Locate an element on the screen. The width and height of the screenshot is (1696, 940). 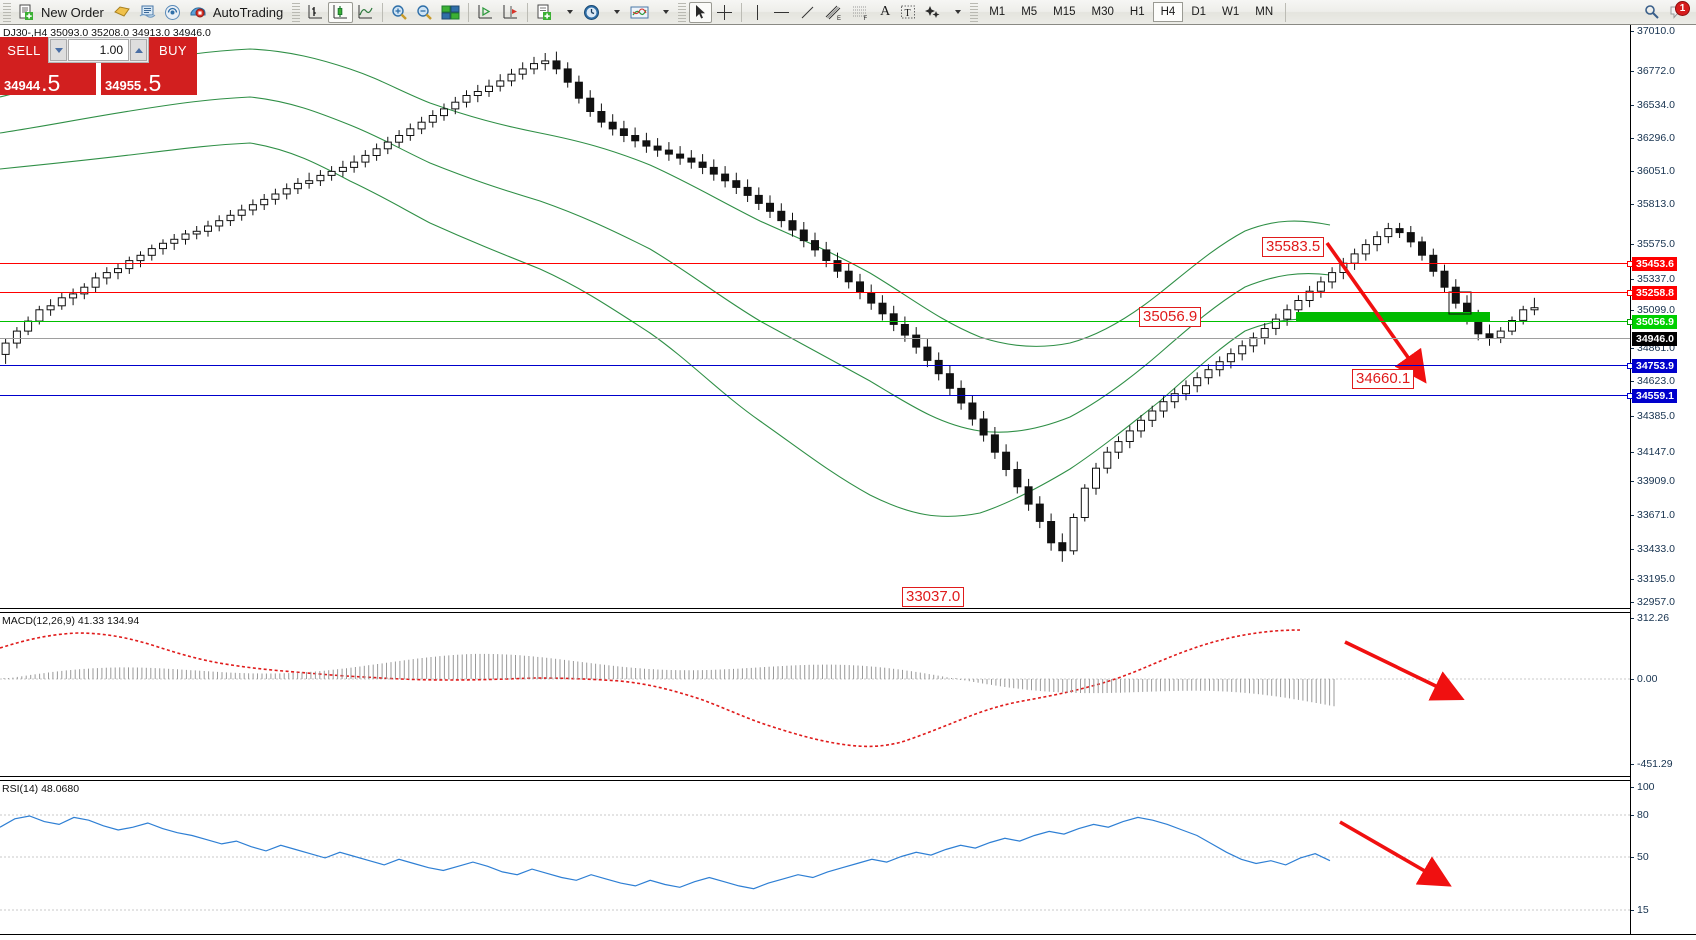
buy-price-integer: 34955 is located at coordinates (123, 85).